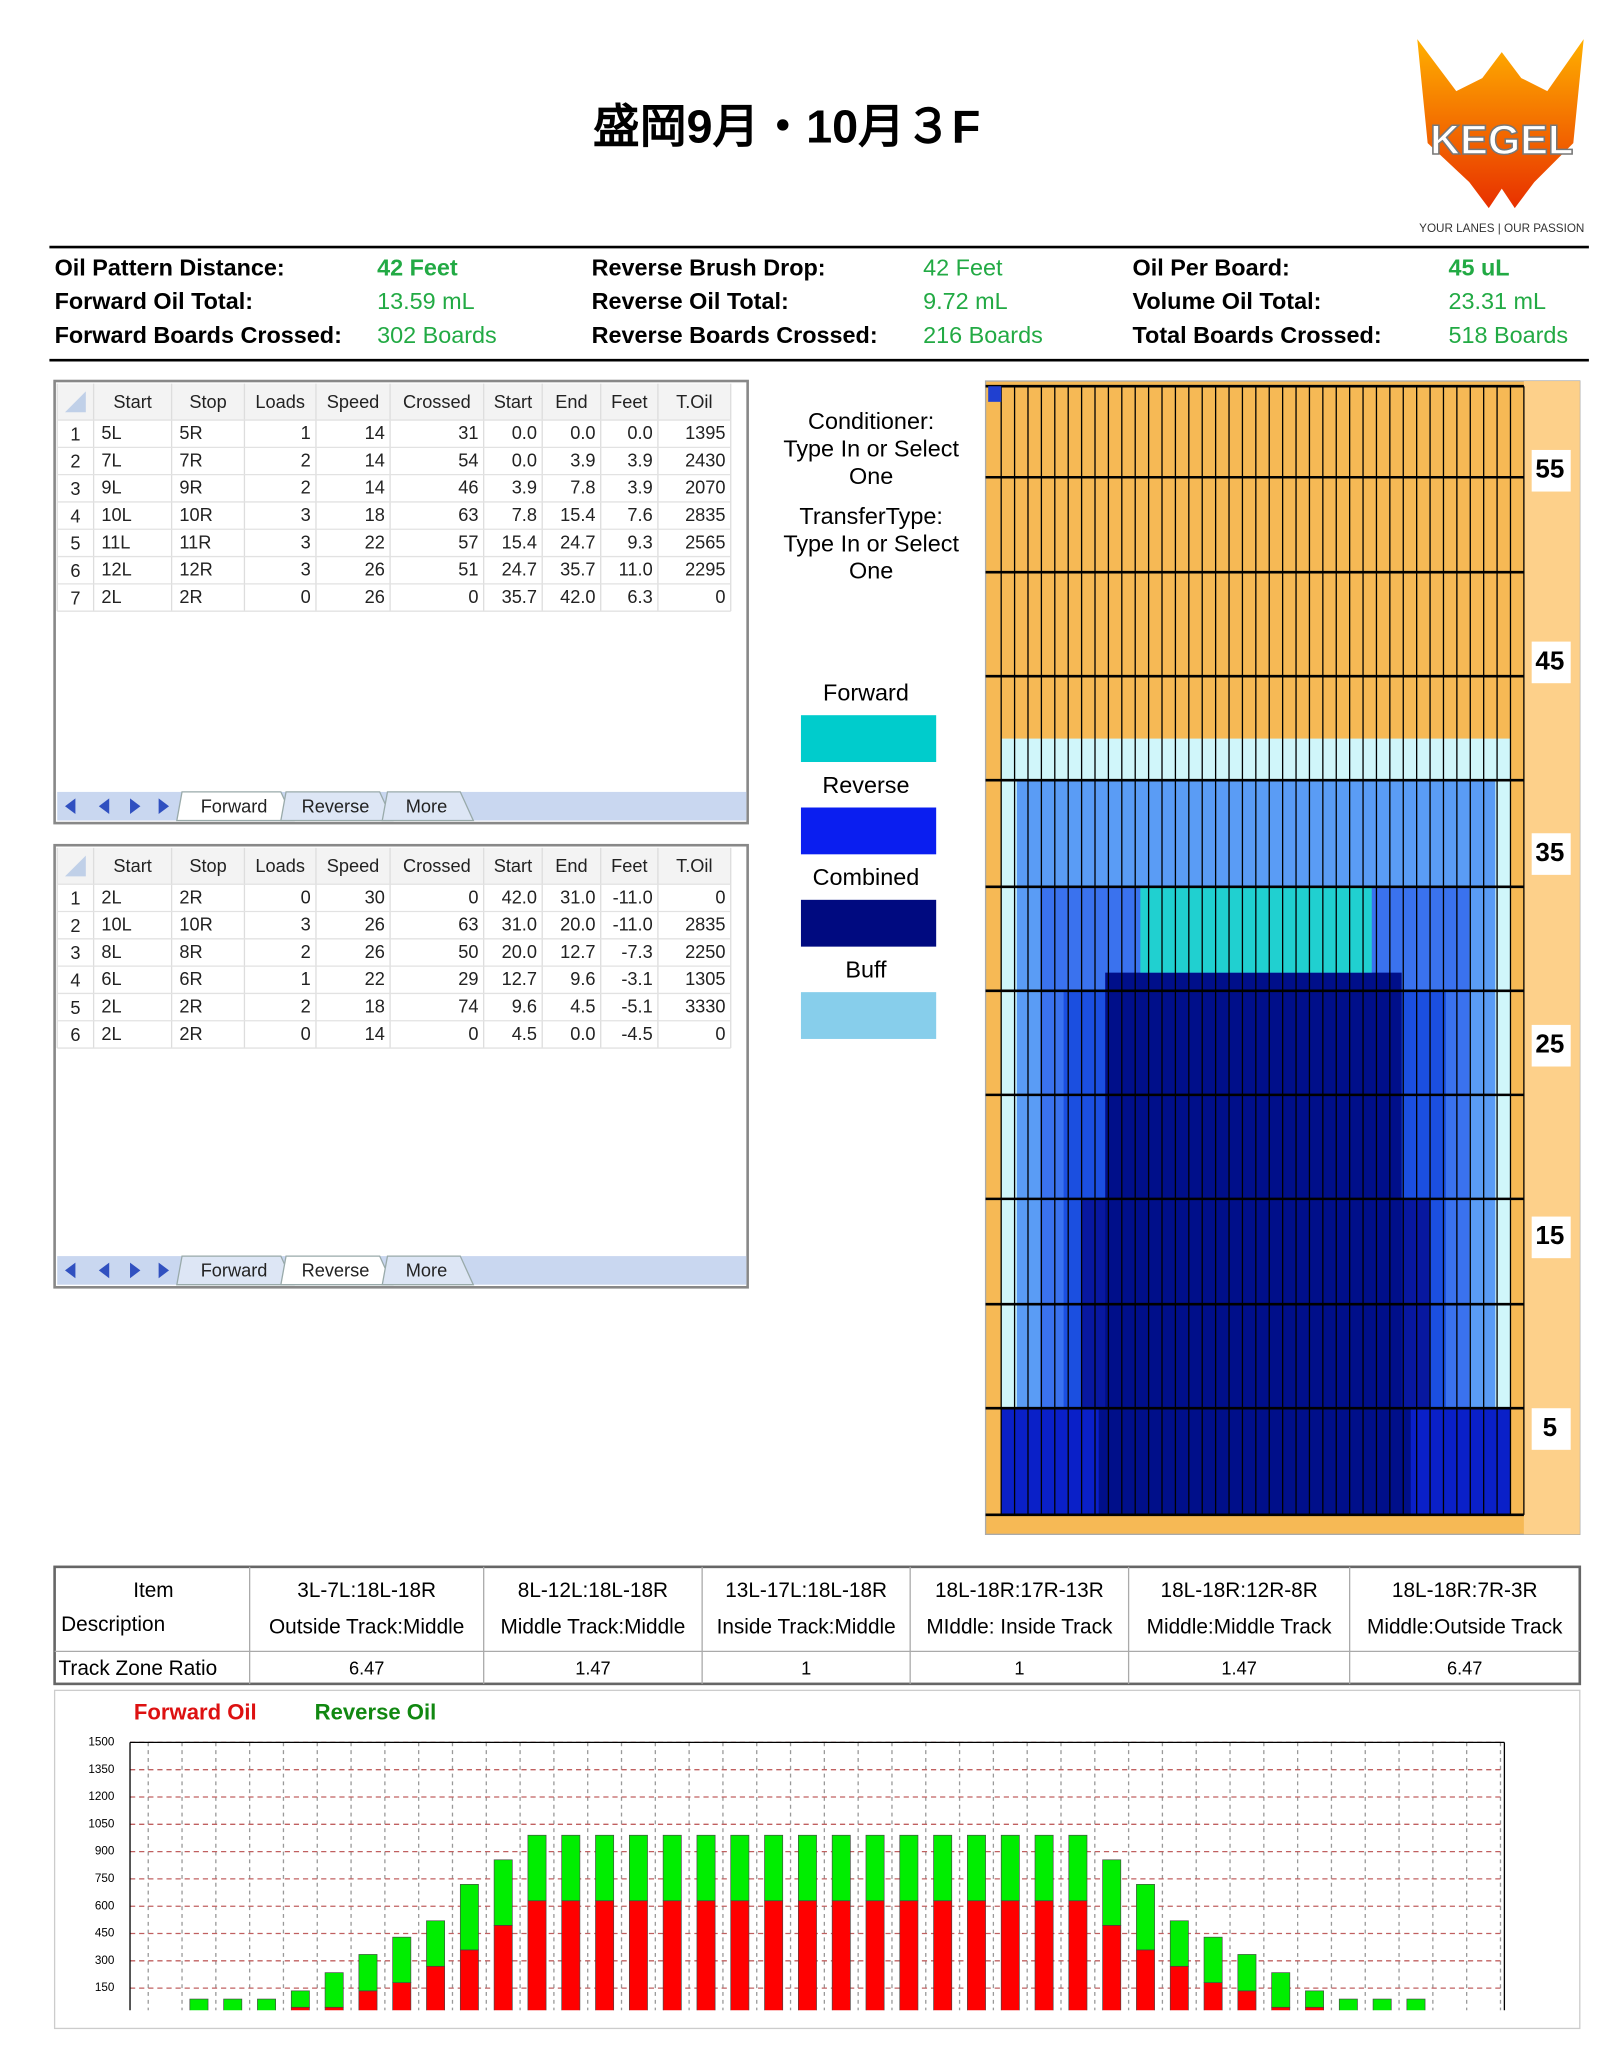  I want to click on table-cell: 51, so click(468, 570).